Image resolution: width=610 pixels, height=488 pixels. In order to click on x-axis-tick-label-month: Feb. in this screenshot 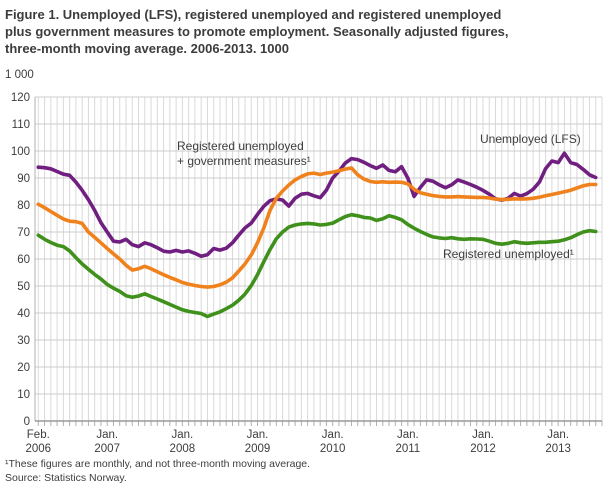, I will do `click(38, 435)`.